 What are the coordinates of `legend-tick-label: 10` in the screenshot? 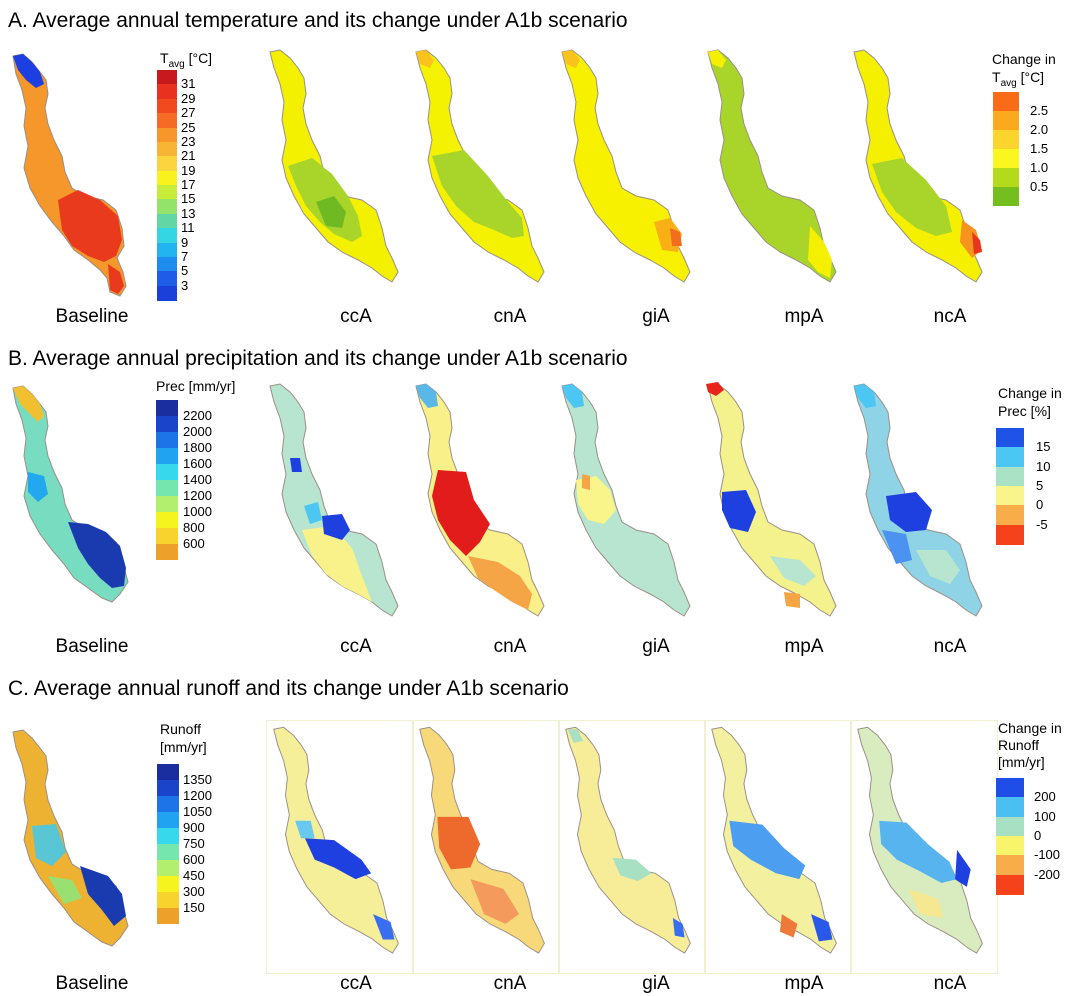 It's located at (1043, 466).